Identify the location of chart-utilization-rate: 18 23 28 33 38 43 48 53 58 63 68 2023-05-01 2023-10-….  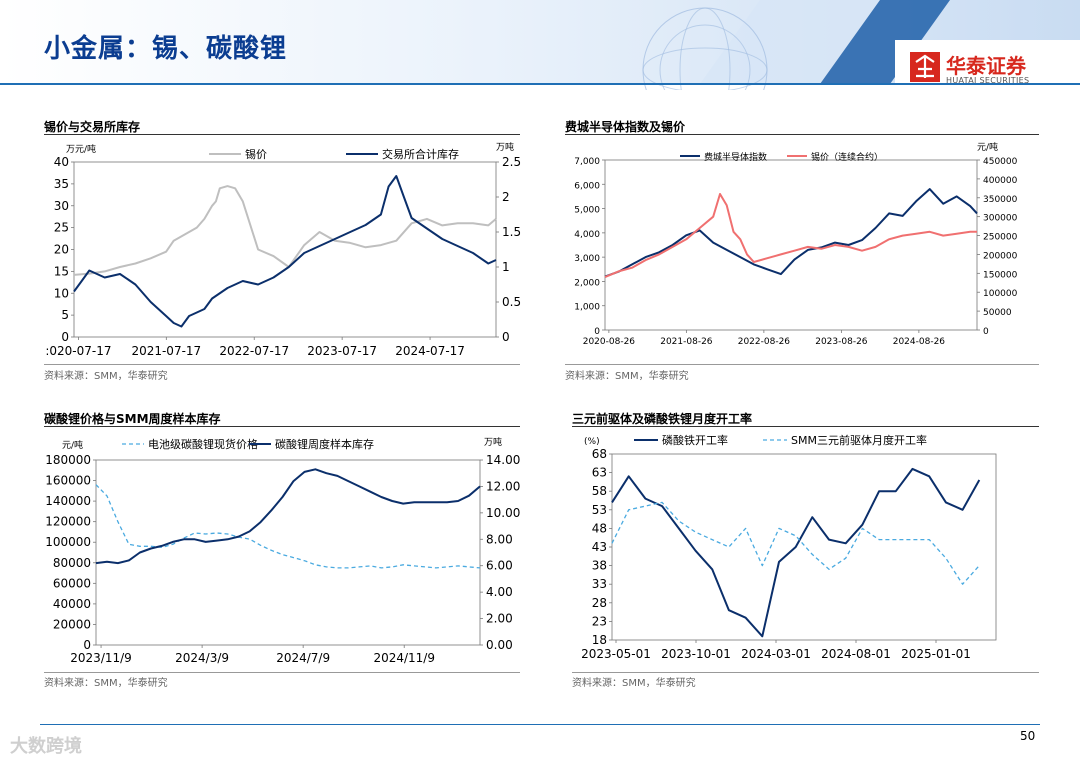
(789, 547).